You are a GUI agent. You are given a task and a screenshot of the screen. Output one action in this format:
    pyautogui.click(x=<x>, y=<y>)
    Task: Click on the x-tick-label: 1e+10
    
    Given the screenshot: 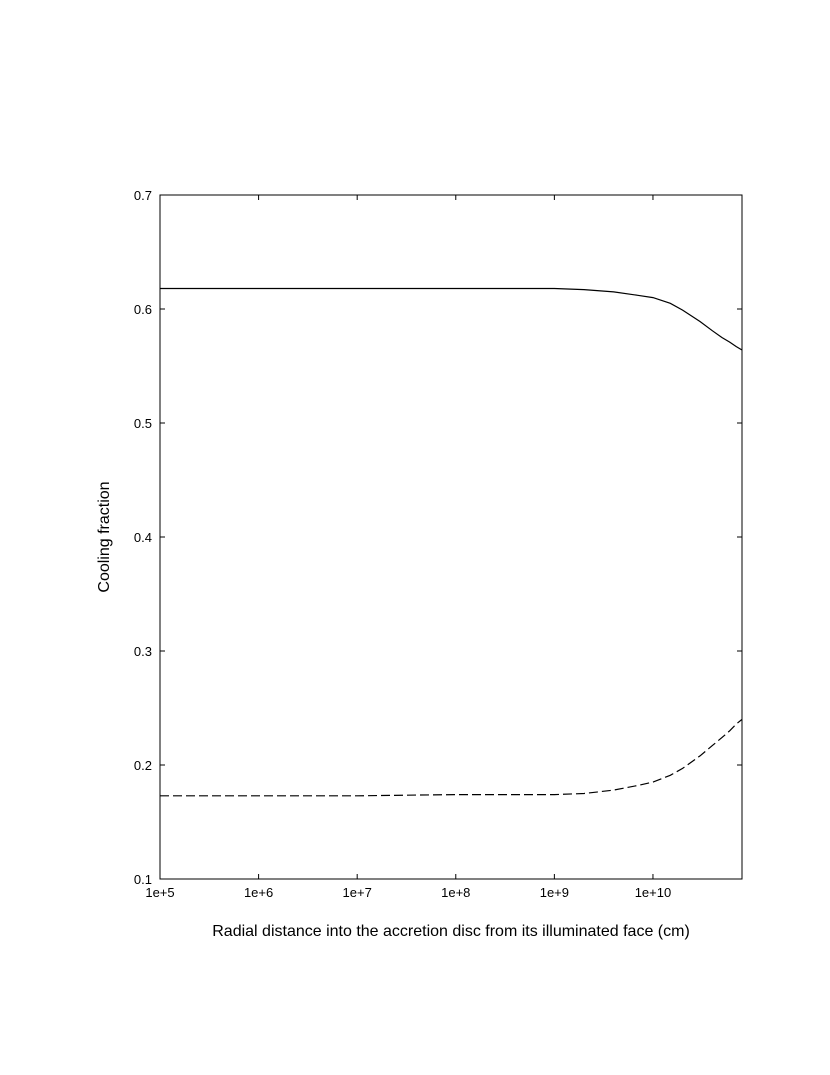 What is the action you would take?
    pyautogui.click(x=653, y=892)
    